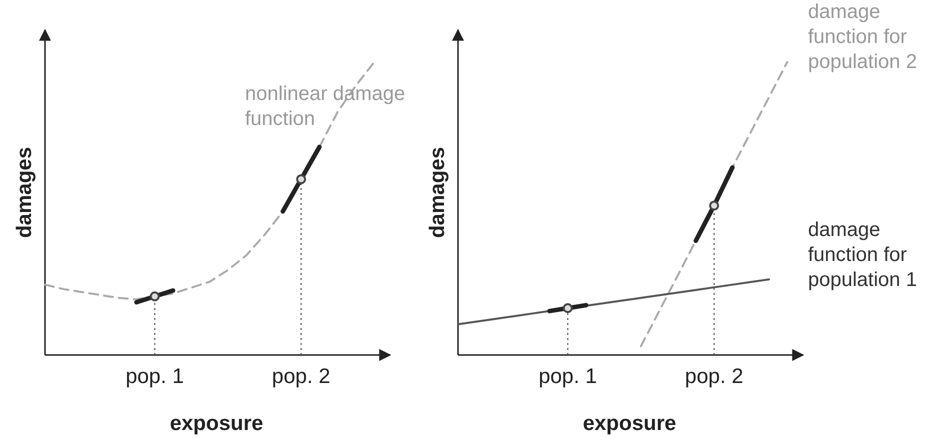  I want to click on text: damage function for population 2, so click(862, 37).